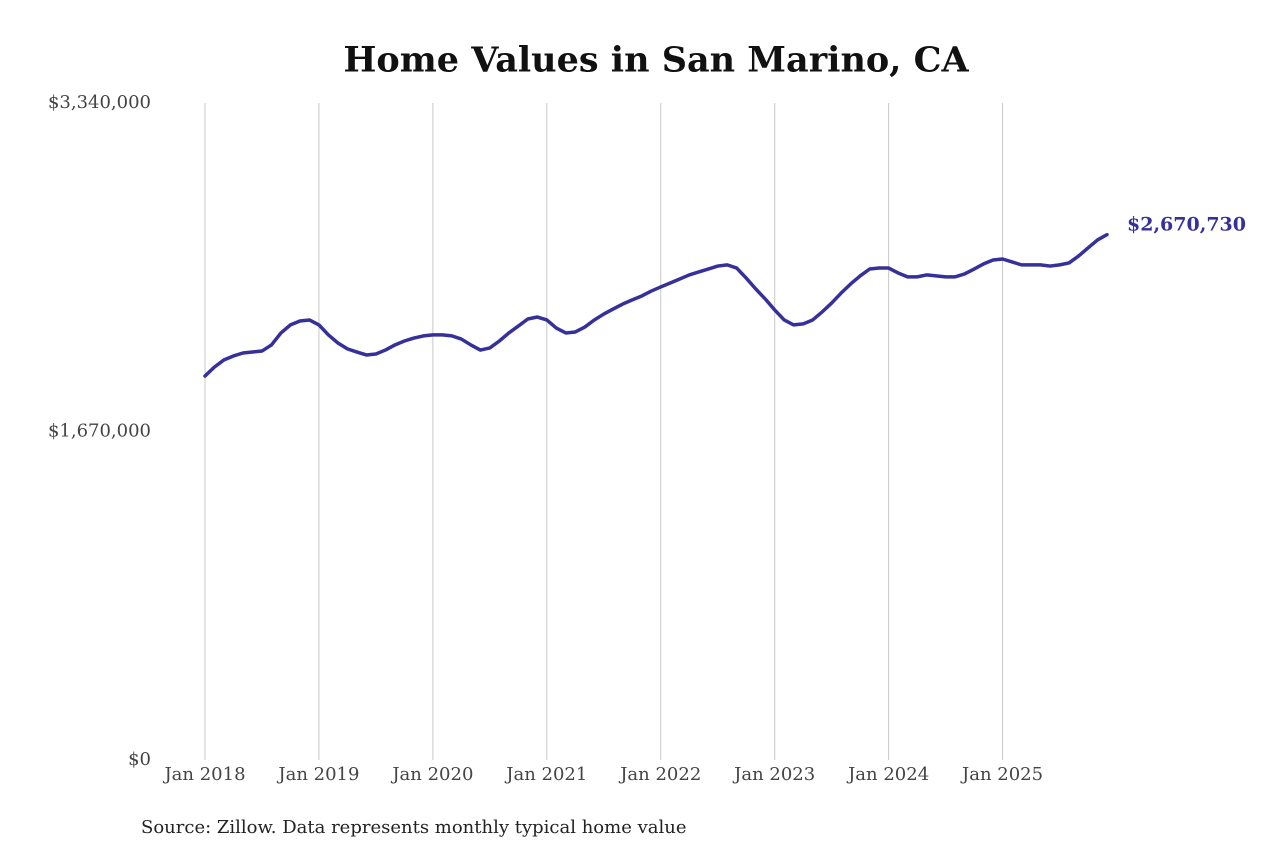 This screenshot has width=1280, height=853. What do you see at coordinates (1001, 774) in the screenshot?
I see `x-tick-label: Jan 2025` at bounding box center [1001, 774].